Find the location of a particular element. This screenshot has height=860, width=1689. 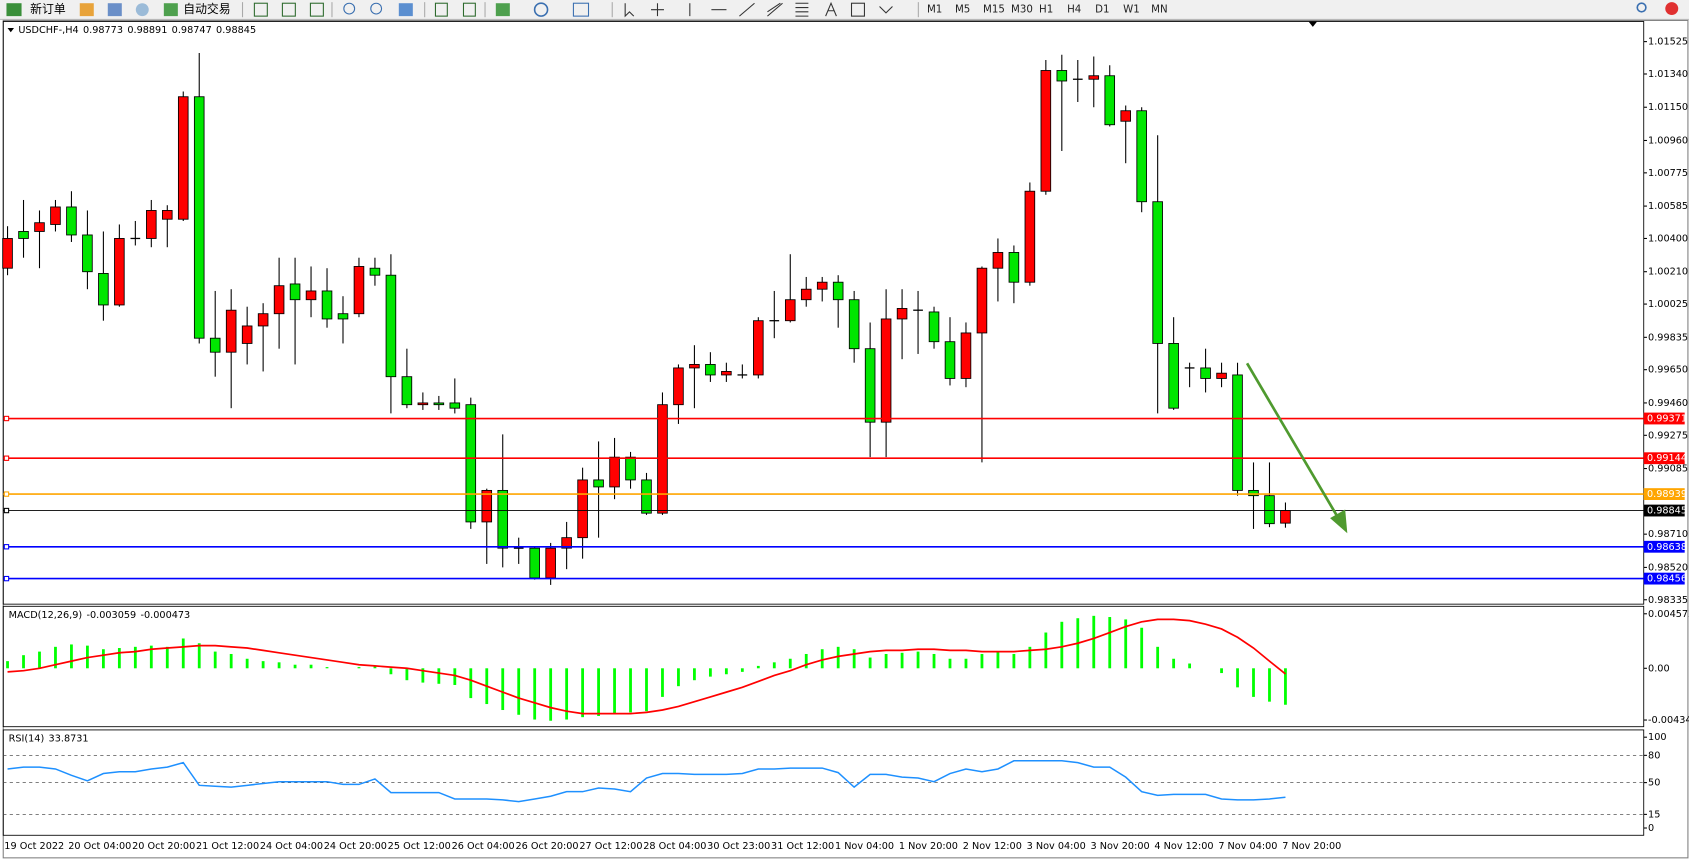

trend-arrow-head is located at coordinates (1339, 521).